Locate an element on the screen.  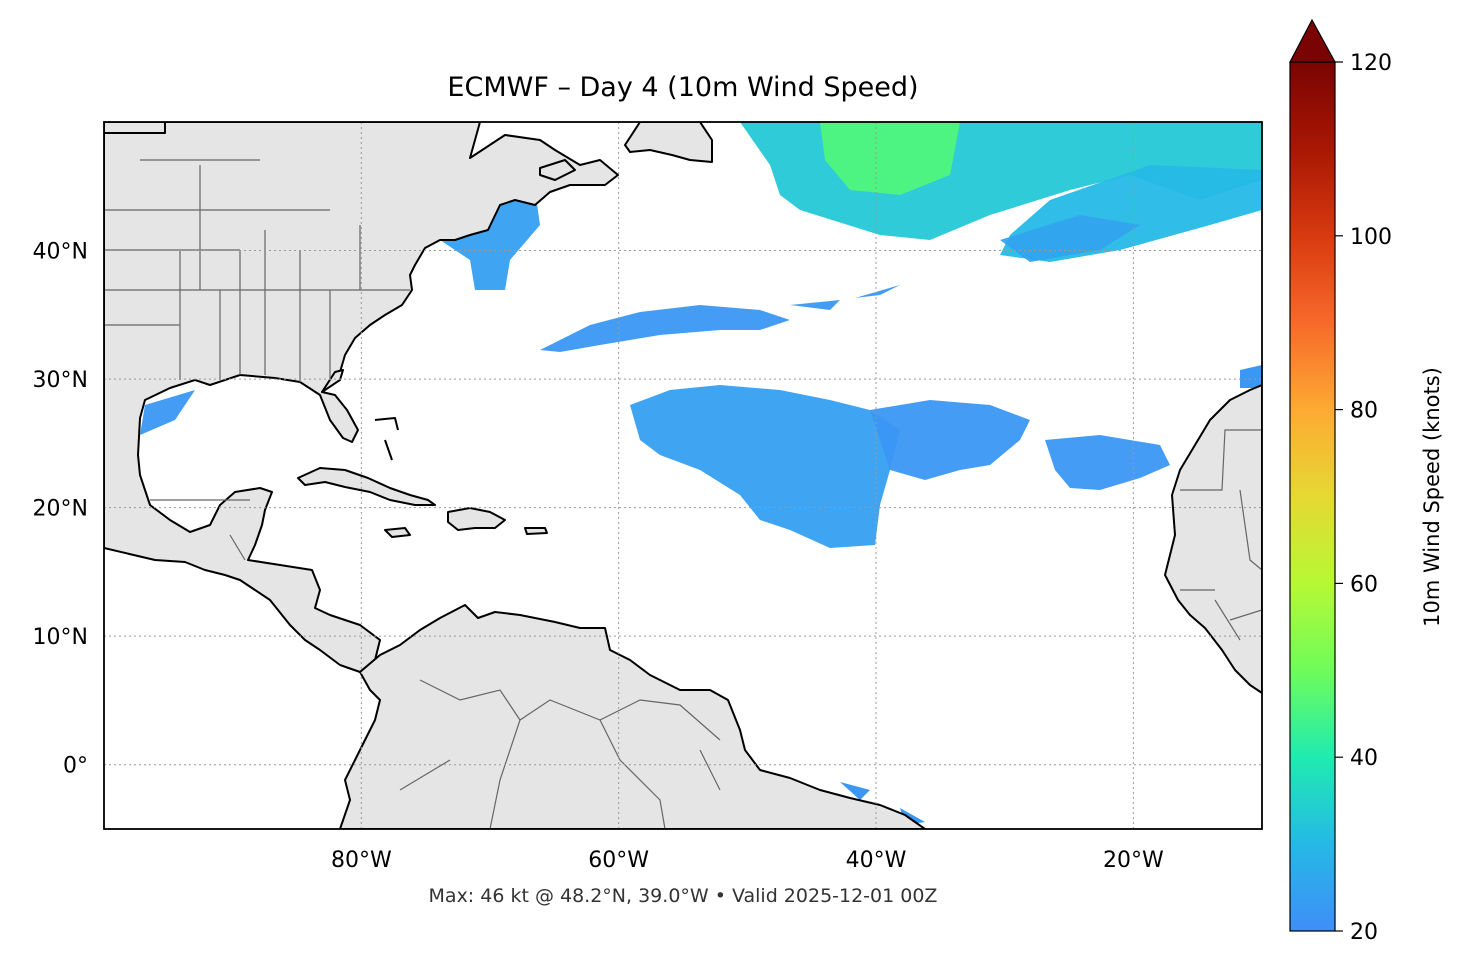
lat-tick-label: 0° is located at coordinates (75, 766).